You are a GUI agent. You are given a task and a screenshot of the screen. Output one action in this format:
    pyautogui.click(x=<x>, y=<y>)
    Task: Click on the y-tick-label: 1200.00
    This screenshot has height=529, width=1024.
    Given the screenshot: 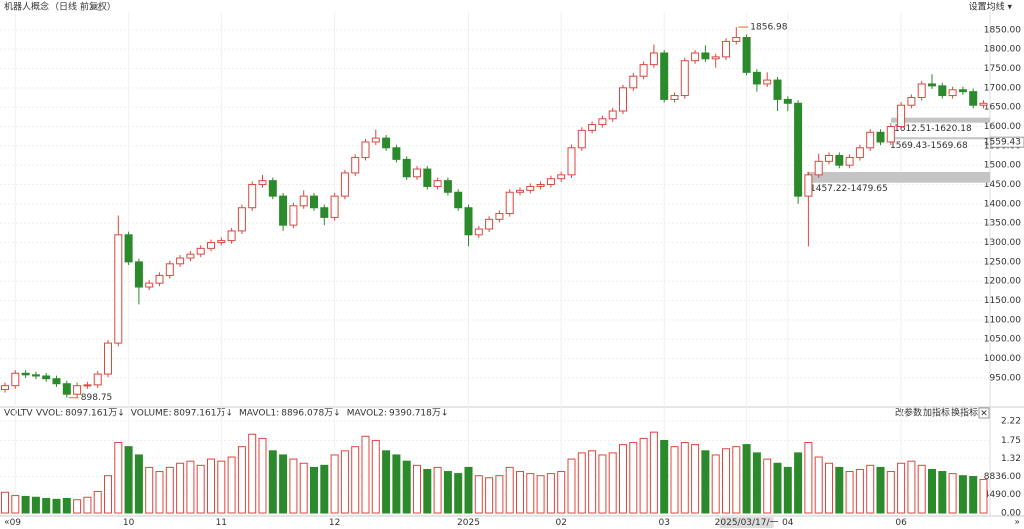 What is the action you would take?
    pyautogui.click(x=1002, y=282)
    